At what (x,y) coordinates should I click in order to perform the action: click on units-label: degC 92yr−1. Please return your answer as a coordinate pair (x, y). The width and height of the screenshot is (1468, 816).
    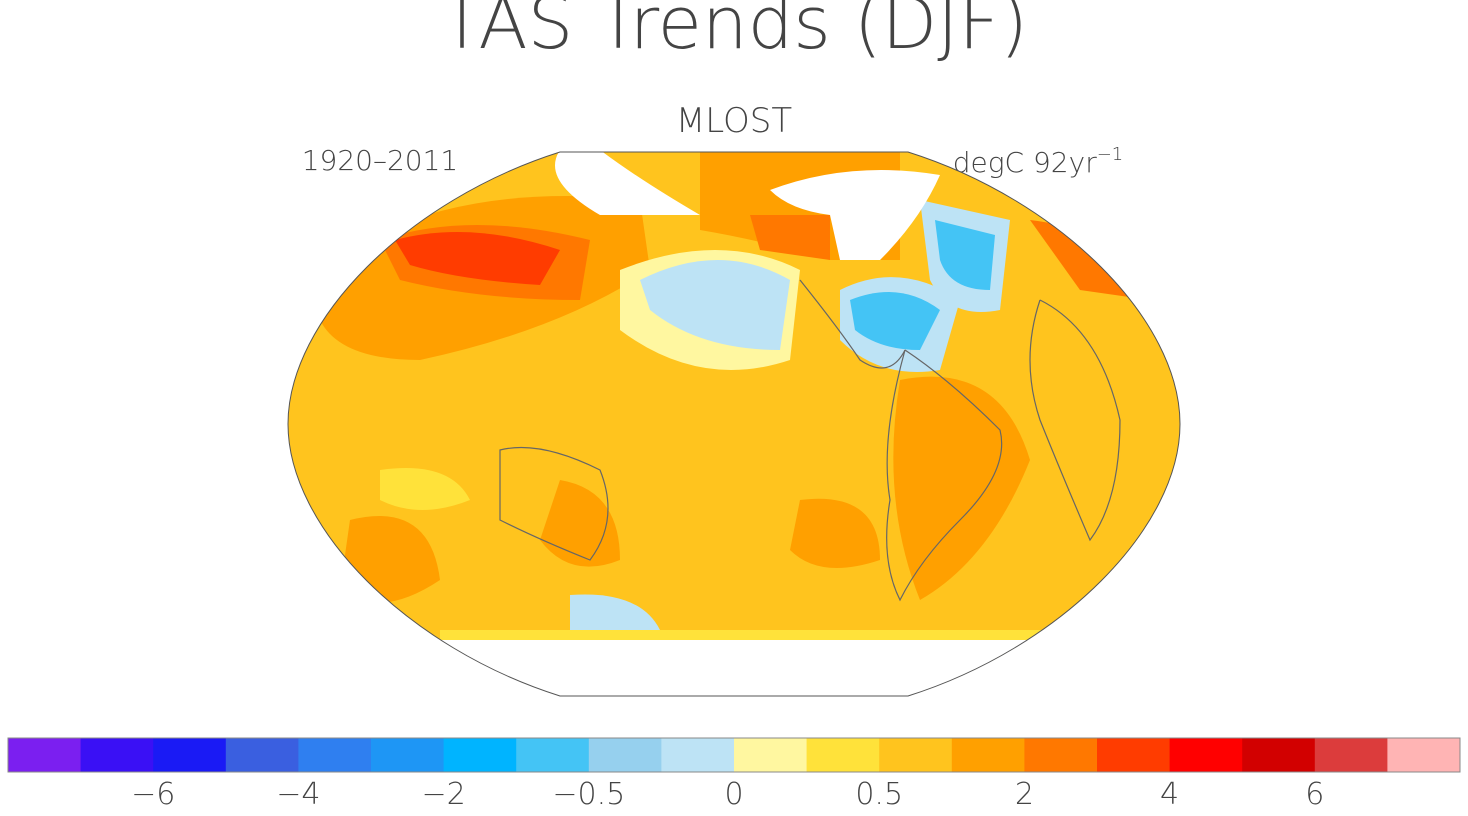
    Looking at the image, I should click on (1038, 161).